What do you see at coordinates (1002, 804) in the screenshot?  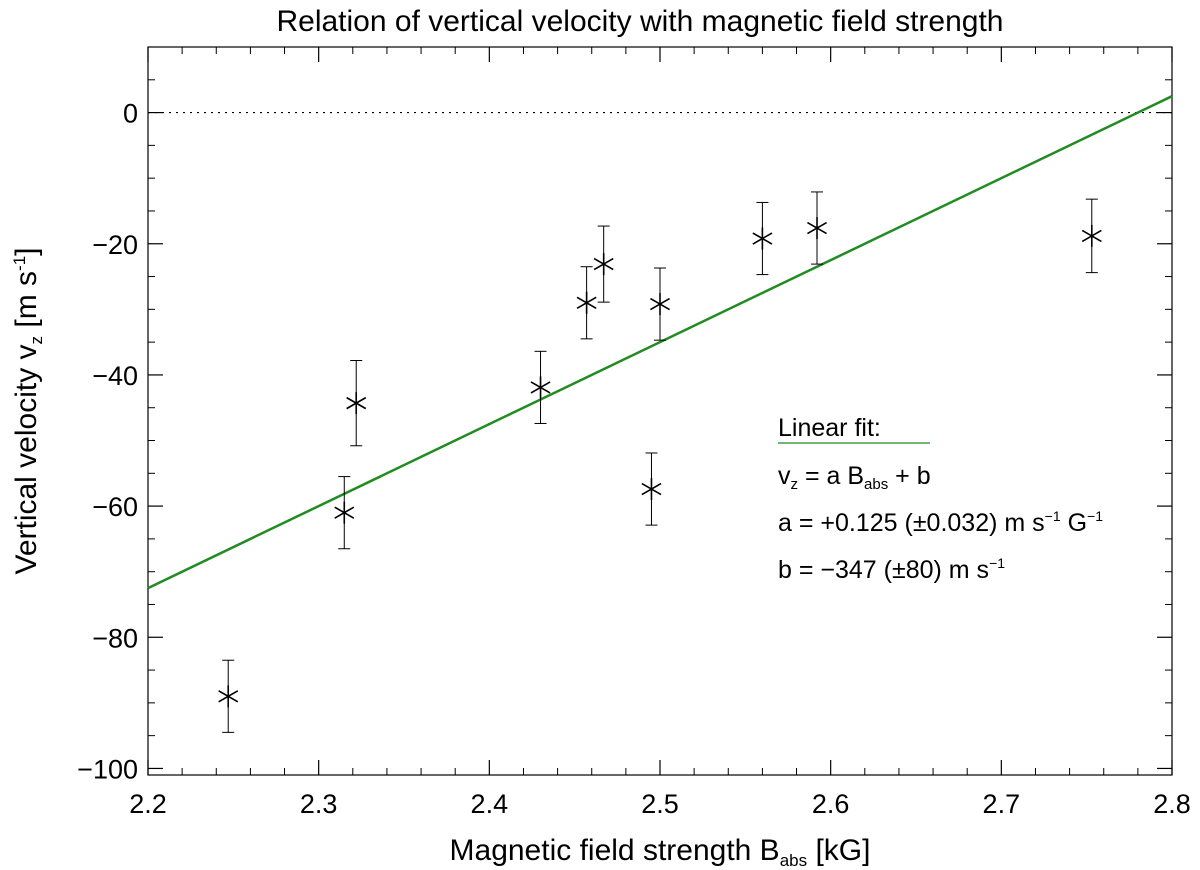 I see `x-tick-label: 2.7` at bounding box center [1002, 804].